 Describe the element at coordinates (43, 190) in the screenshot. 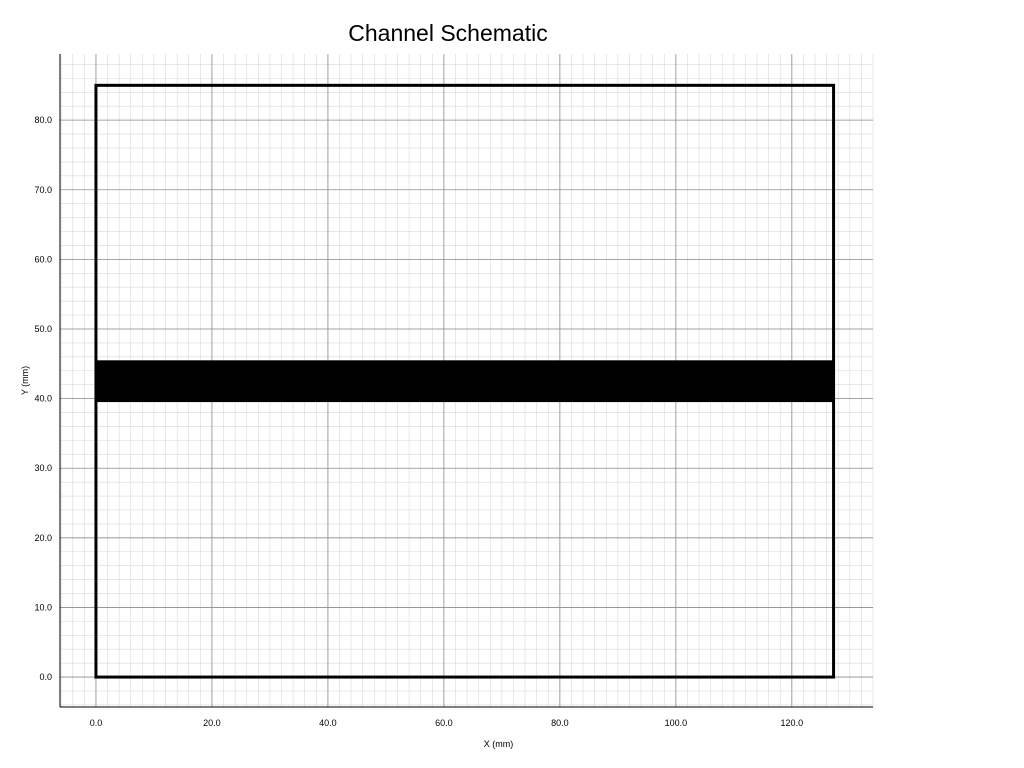

I see `y-tick-label: 70.0` at that location.